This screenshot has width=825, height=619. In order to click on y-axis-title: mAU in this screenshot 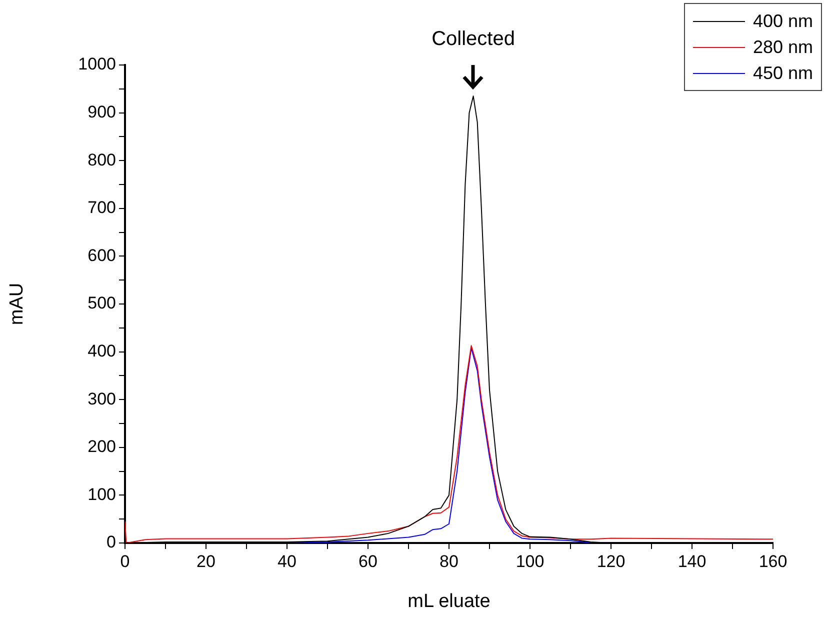, I will do `click(17, 304)`.